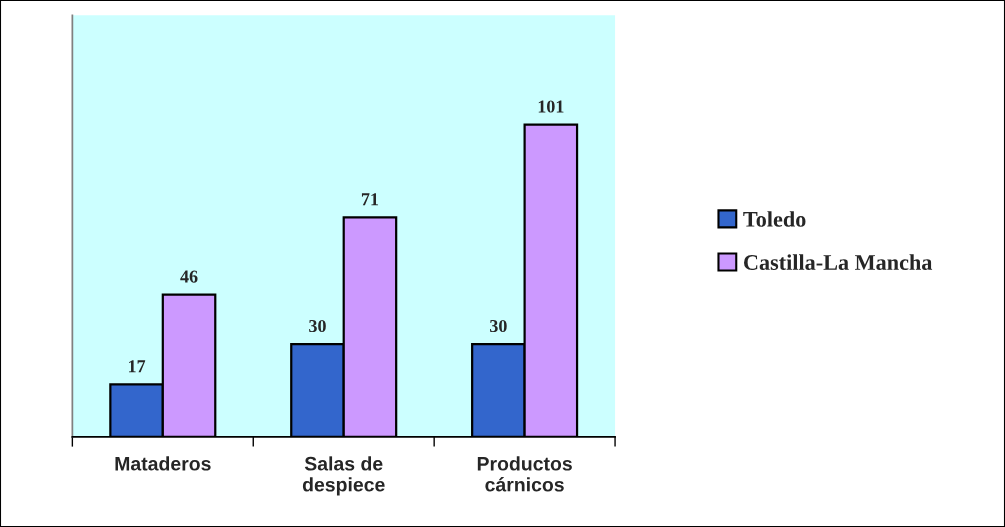 This screenshot has height=527, width=1005. What do you see at coordinates (370, 199) in the screenshot?
I see `data-label: 71` at bounding box center [370, 199].